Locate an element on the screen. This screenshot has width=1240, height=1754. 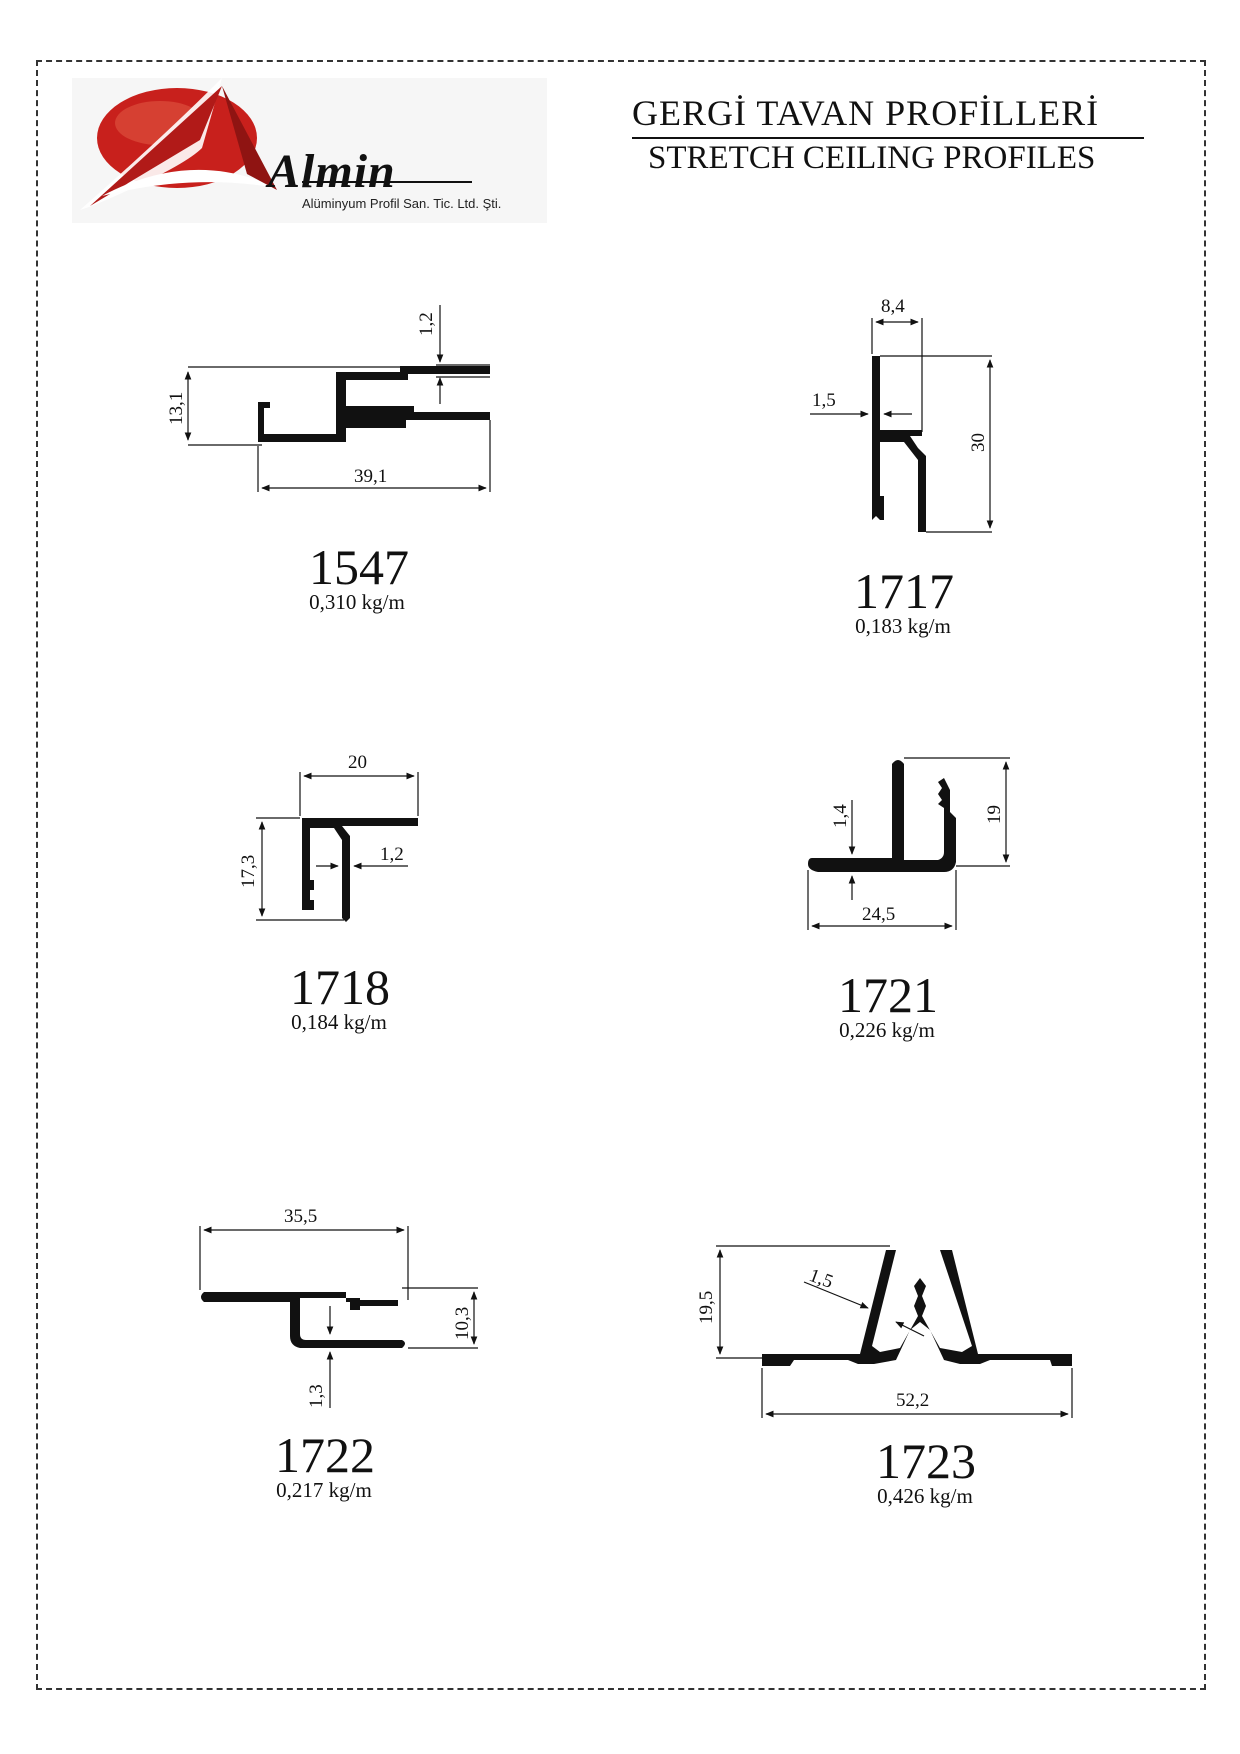
profile-1547-dim-3: 39,1 is located at coordinates (370, 476).